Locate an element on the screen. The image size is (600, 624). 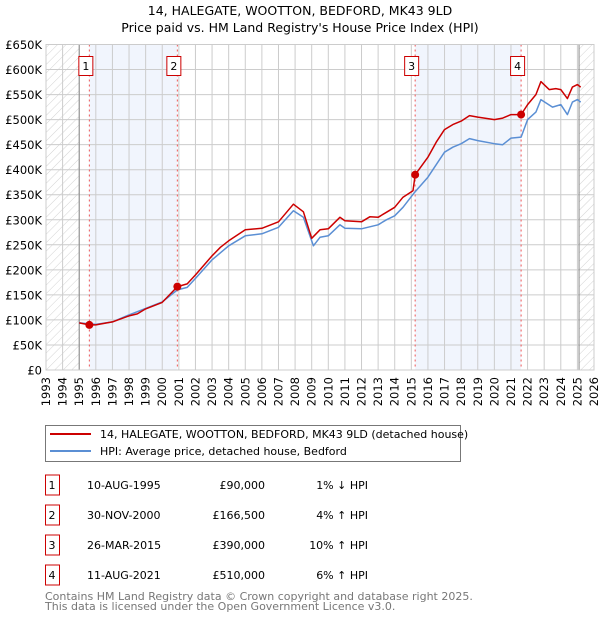
sale-label: 3 is located at coordinates (411, 66).